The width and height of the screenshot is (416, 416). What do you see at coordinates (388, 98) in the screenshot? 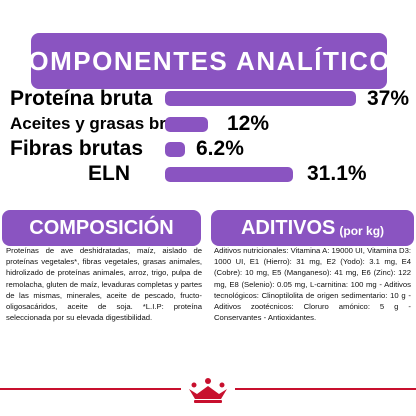
I see `row-value-protein: 37%` at bounding box center [388, 98].